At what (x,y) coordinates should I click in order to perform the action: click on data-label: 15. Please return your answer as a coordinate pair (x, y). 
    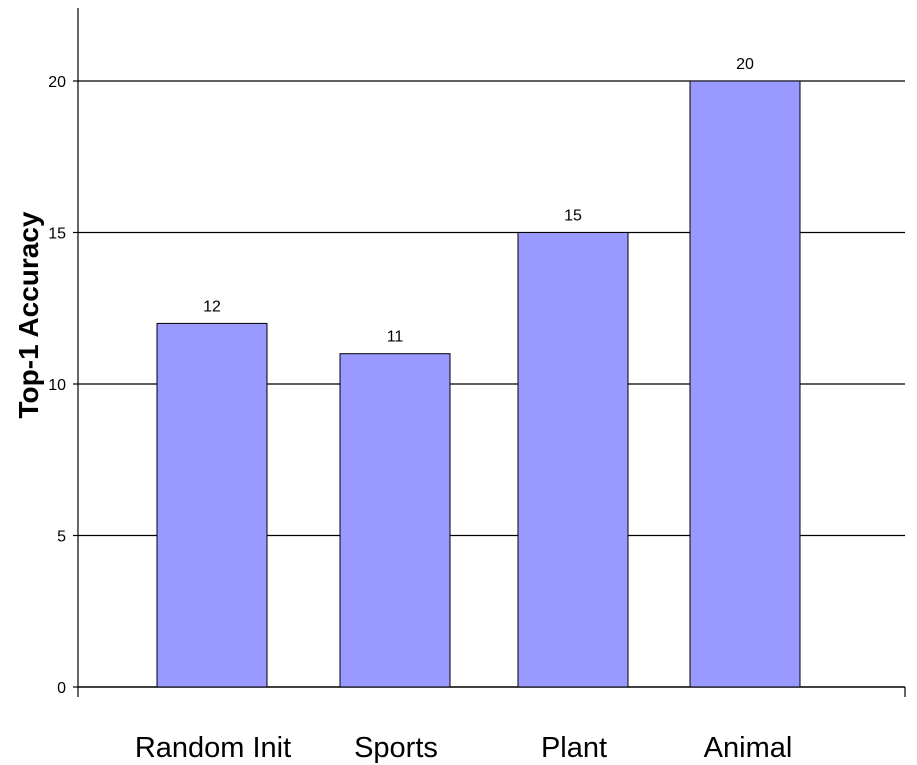
    Looking at the image, I should click on (573, 216).